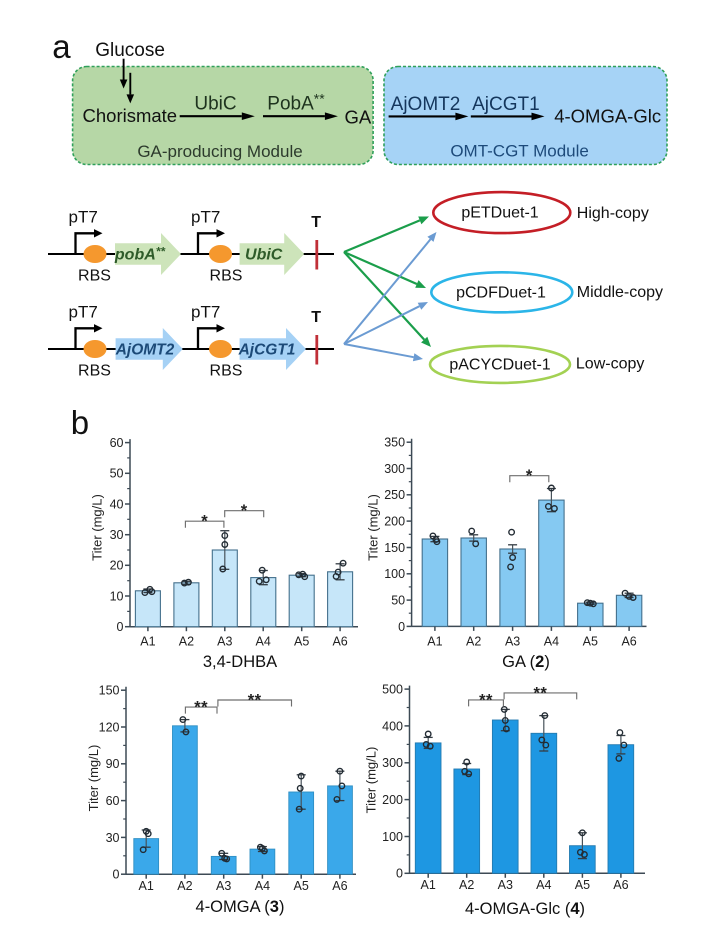 The height and width of the screenshot is (947, 724). What do you see at coordinates (140, 254) in the screenshot?
I see `svg-text: pobA**` at bounding box center [140, 254].